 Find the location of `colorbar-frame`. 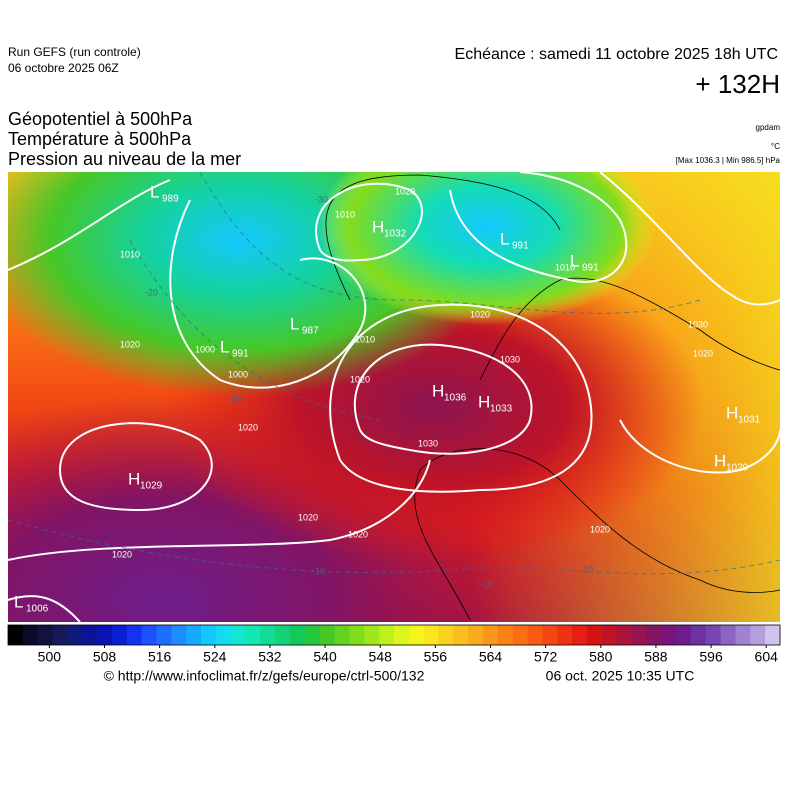

colorbar-frame is located at coordinates (394, 635).